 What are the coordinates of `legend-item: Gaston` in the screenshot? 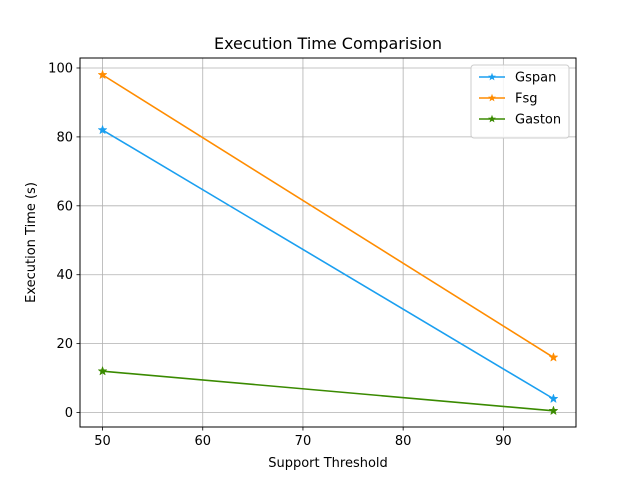 It's located at (520, 120).